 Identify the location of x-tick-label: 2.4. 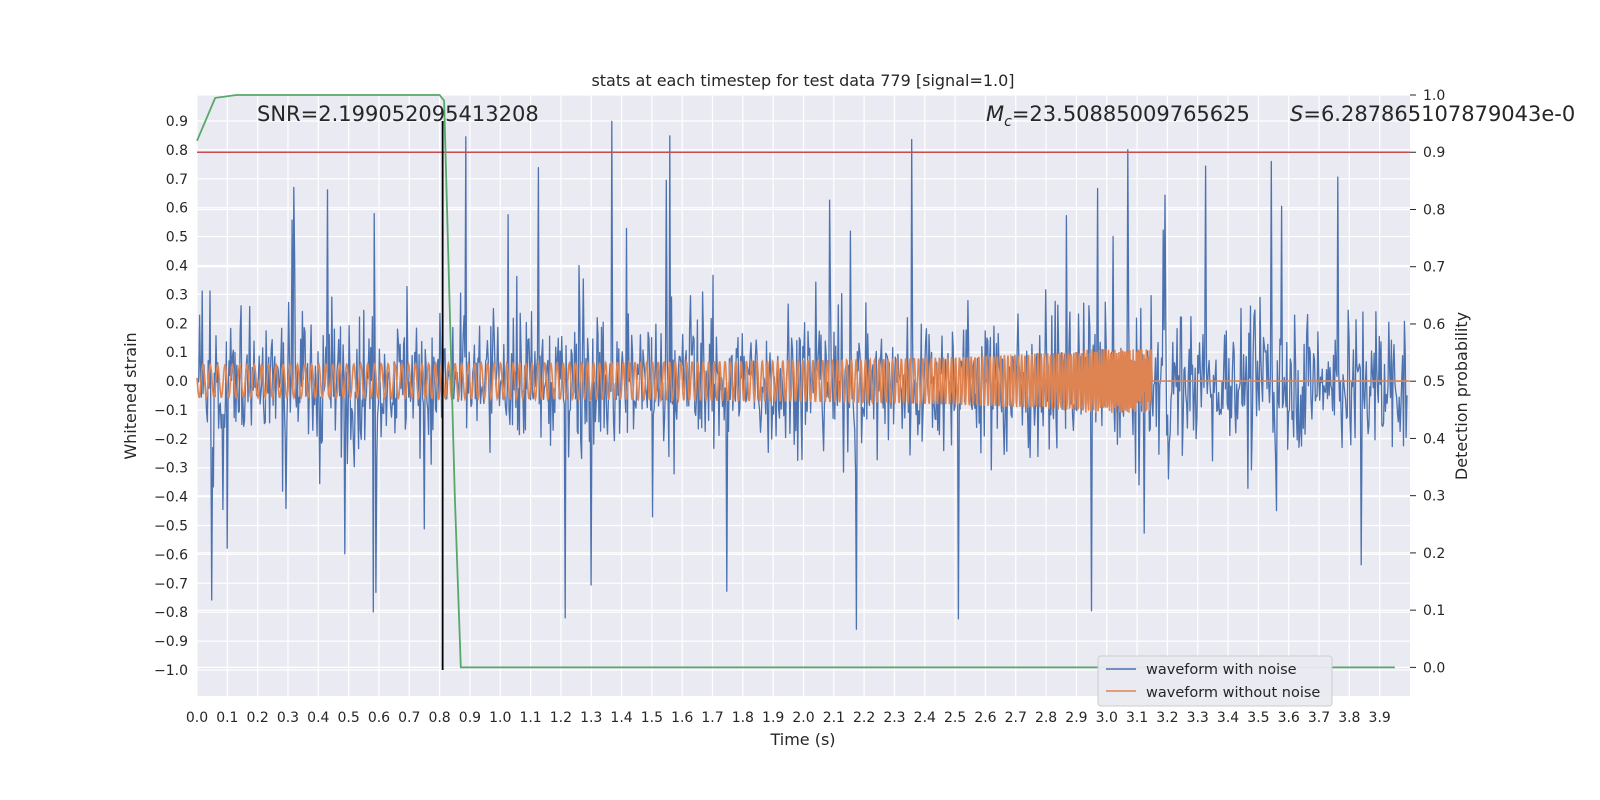
(925, 718).